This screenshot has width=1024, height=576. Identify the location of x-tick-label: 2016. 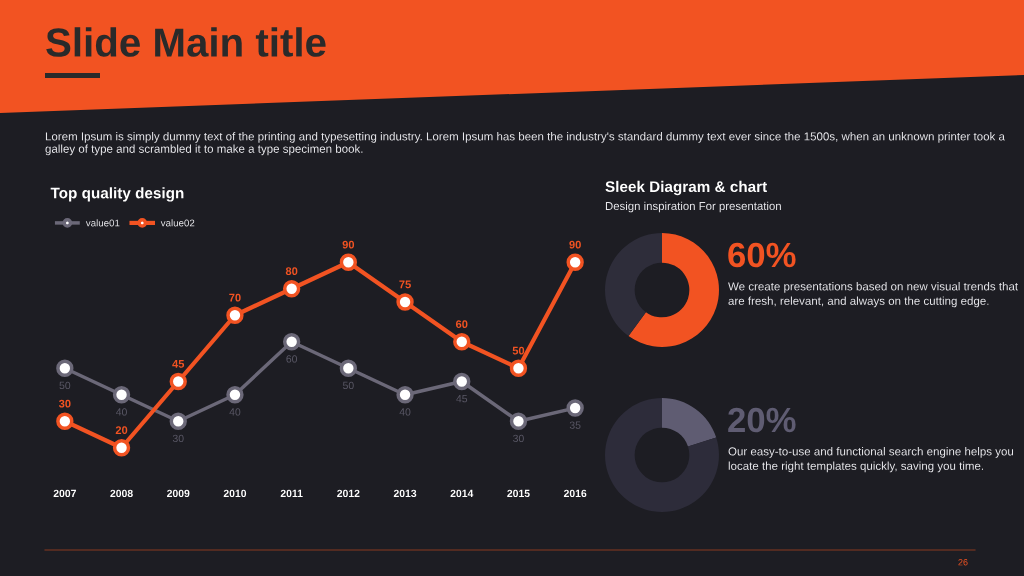
(575, 493).